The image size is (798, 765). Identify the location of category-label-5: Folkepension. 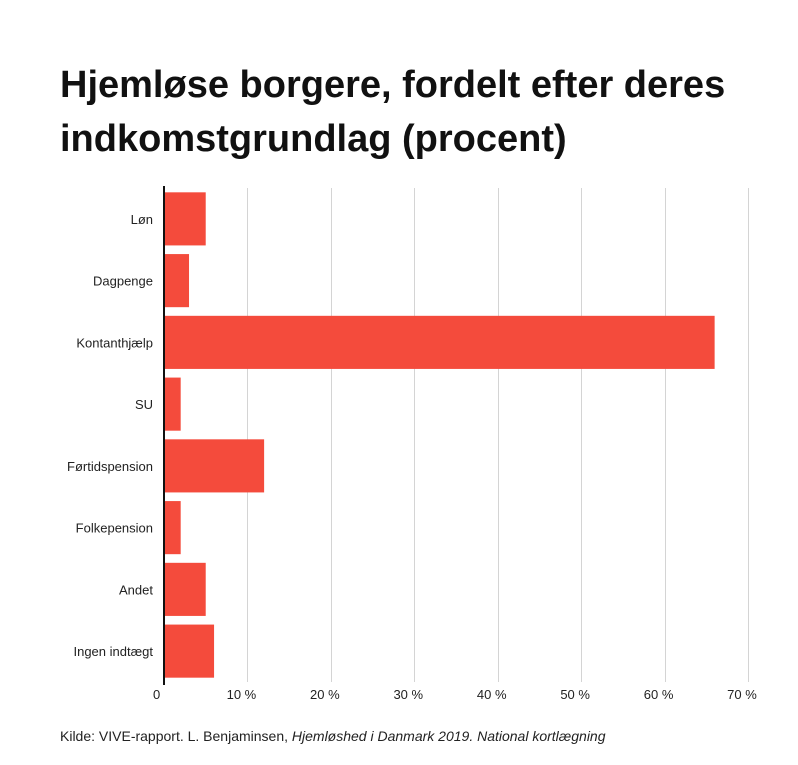
(114, 528).